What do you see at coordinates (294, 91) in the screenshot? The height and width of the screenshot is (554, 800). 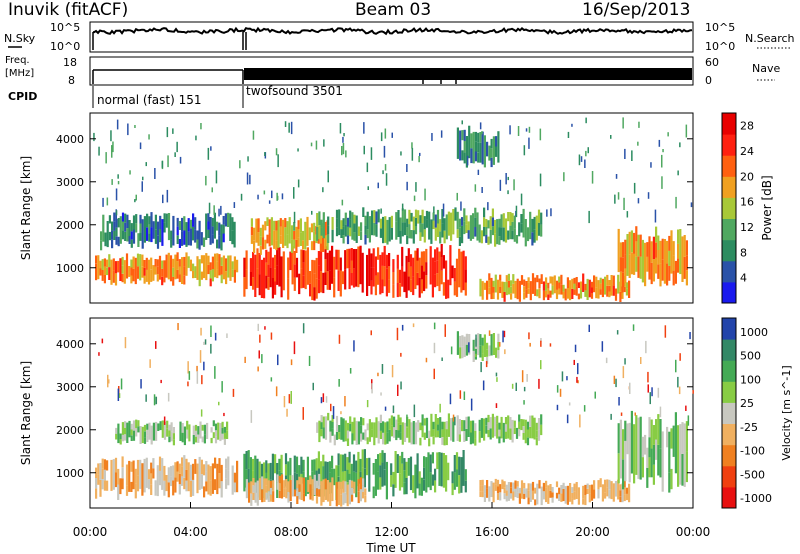 I see `cpid-segment-2: twofsound 3501` at bounding box center [294, 91].